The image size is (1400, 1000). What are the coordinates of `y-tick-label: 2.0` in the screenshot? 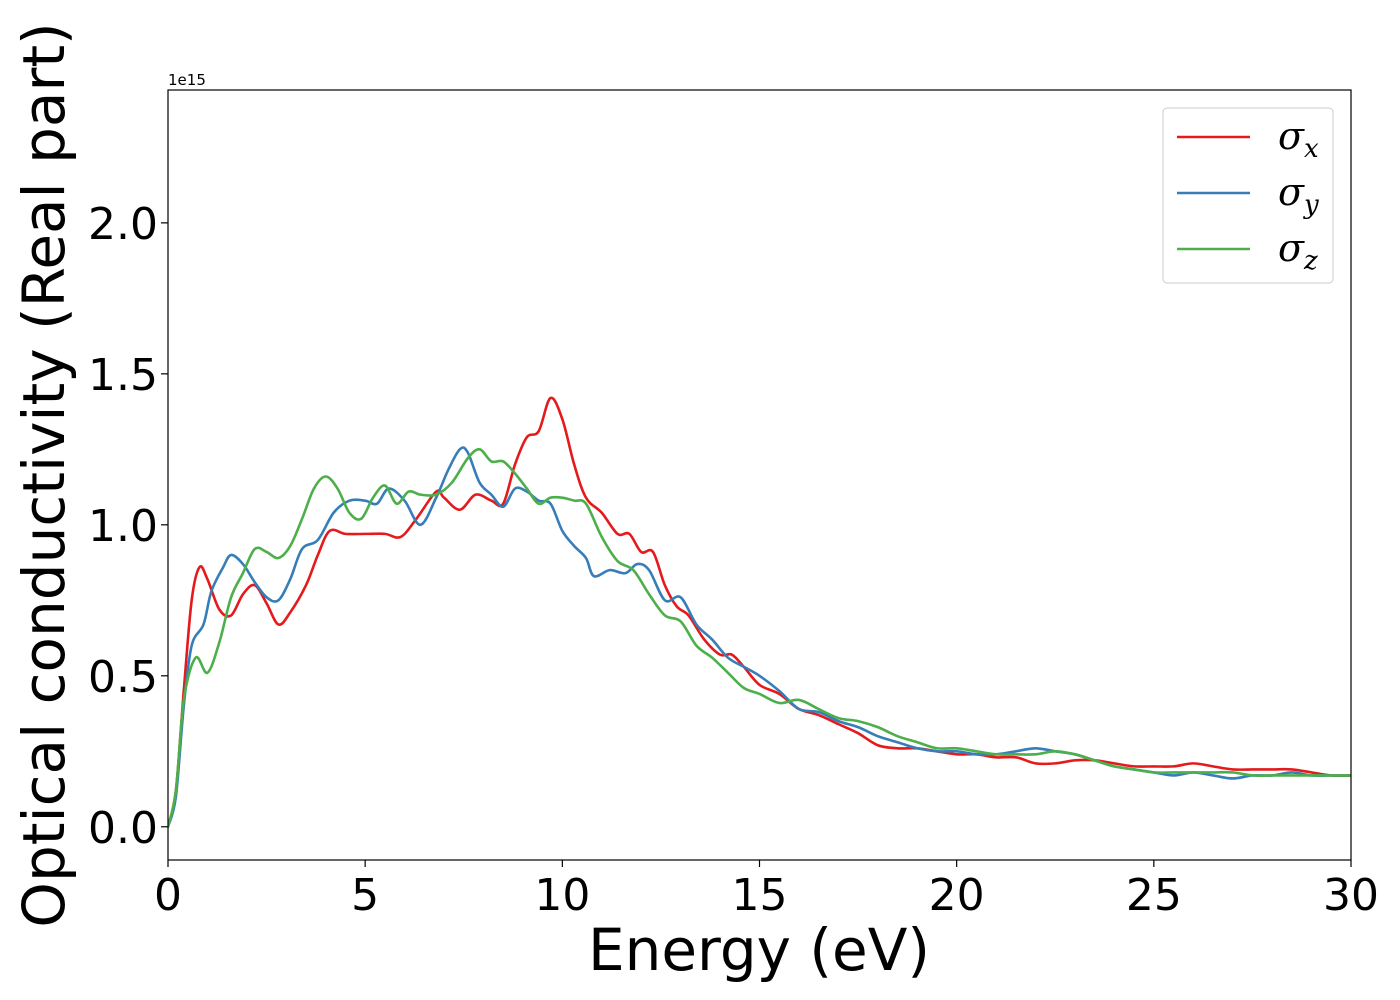 It's located at (123, 224).